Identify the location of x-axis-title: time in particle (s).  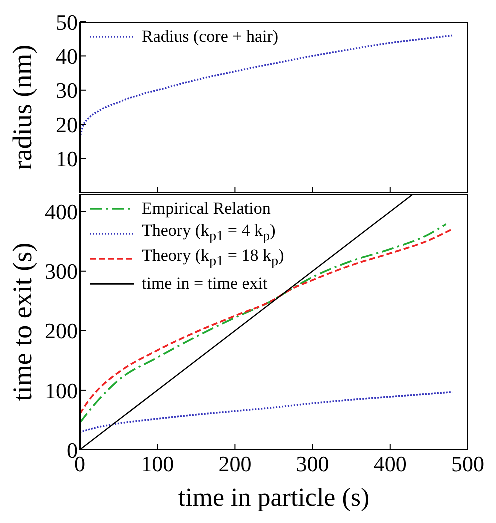
(274, 497).